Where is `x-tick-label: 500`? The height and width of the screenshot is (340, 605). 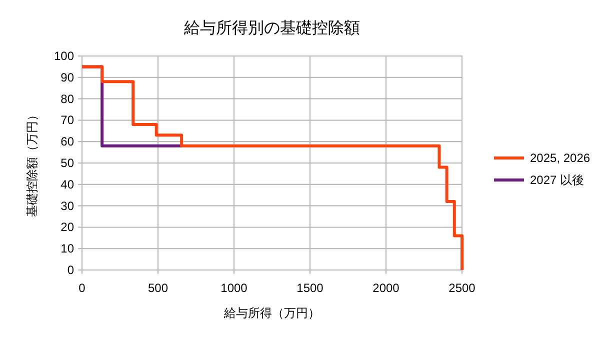 x-tick-label: 500 is located at coordinates (158, 288).